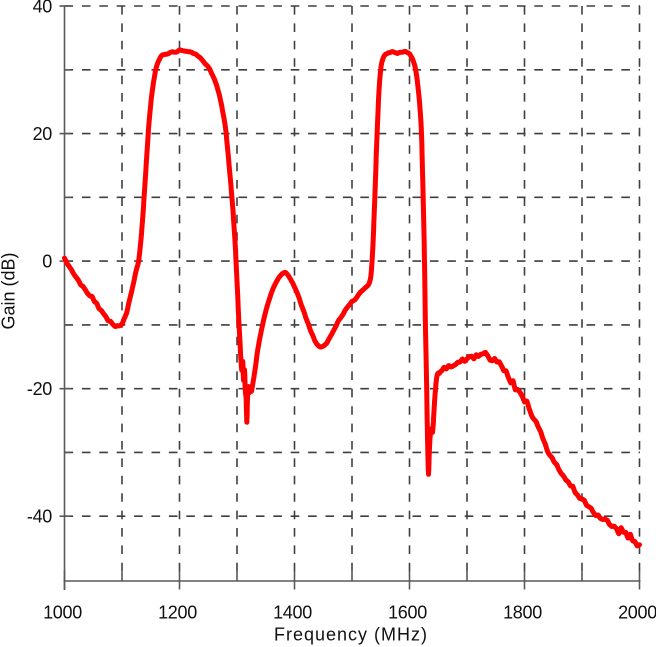 The width and height of the screenshot is (656, 647). What do you see at coordinates (39, 389) in the screenshot?
I see `svg-text: -20` at bounding box center [39, 389].